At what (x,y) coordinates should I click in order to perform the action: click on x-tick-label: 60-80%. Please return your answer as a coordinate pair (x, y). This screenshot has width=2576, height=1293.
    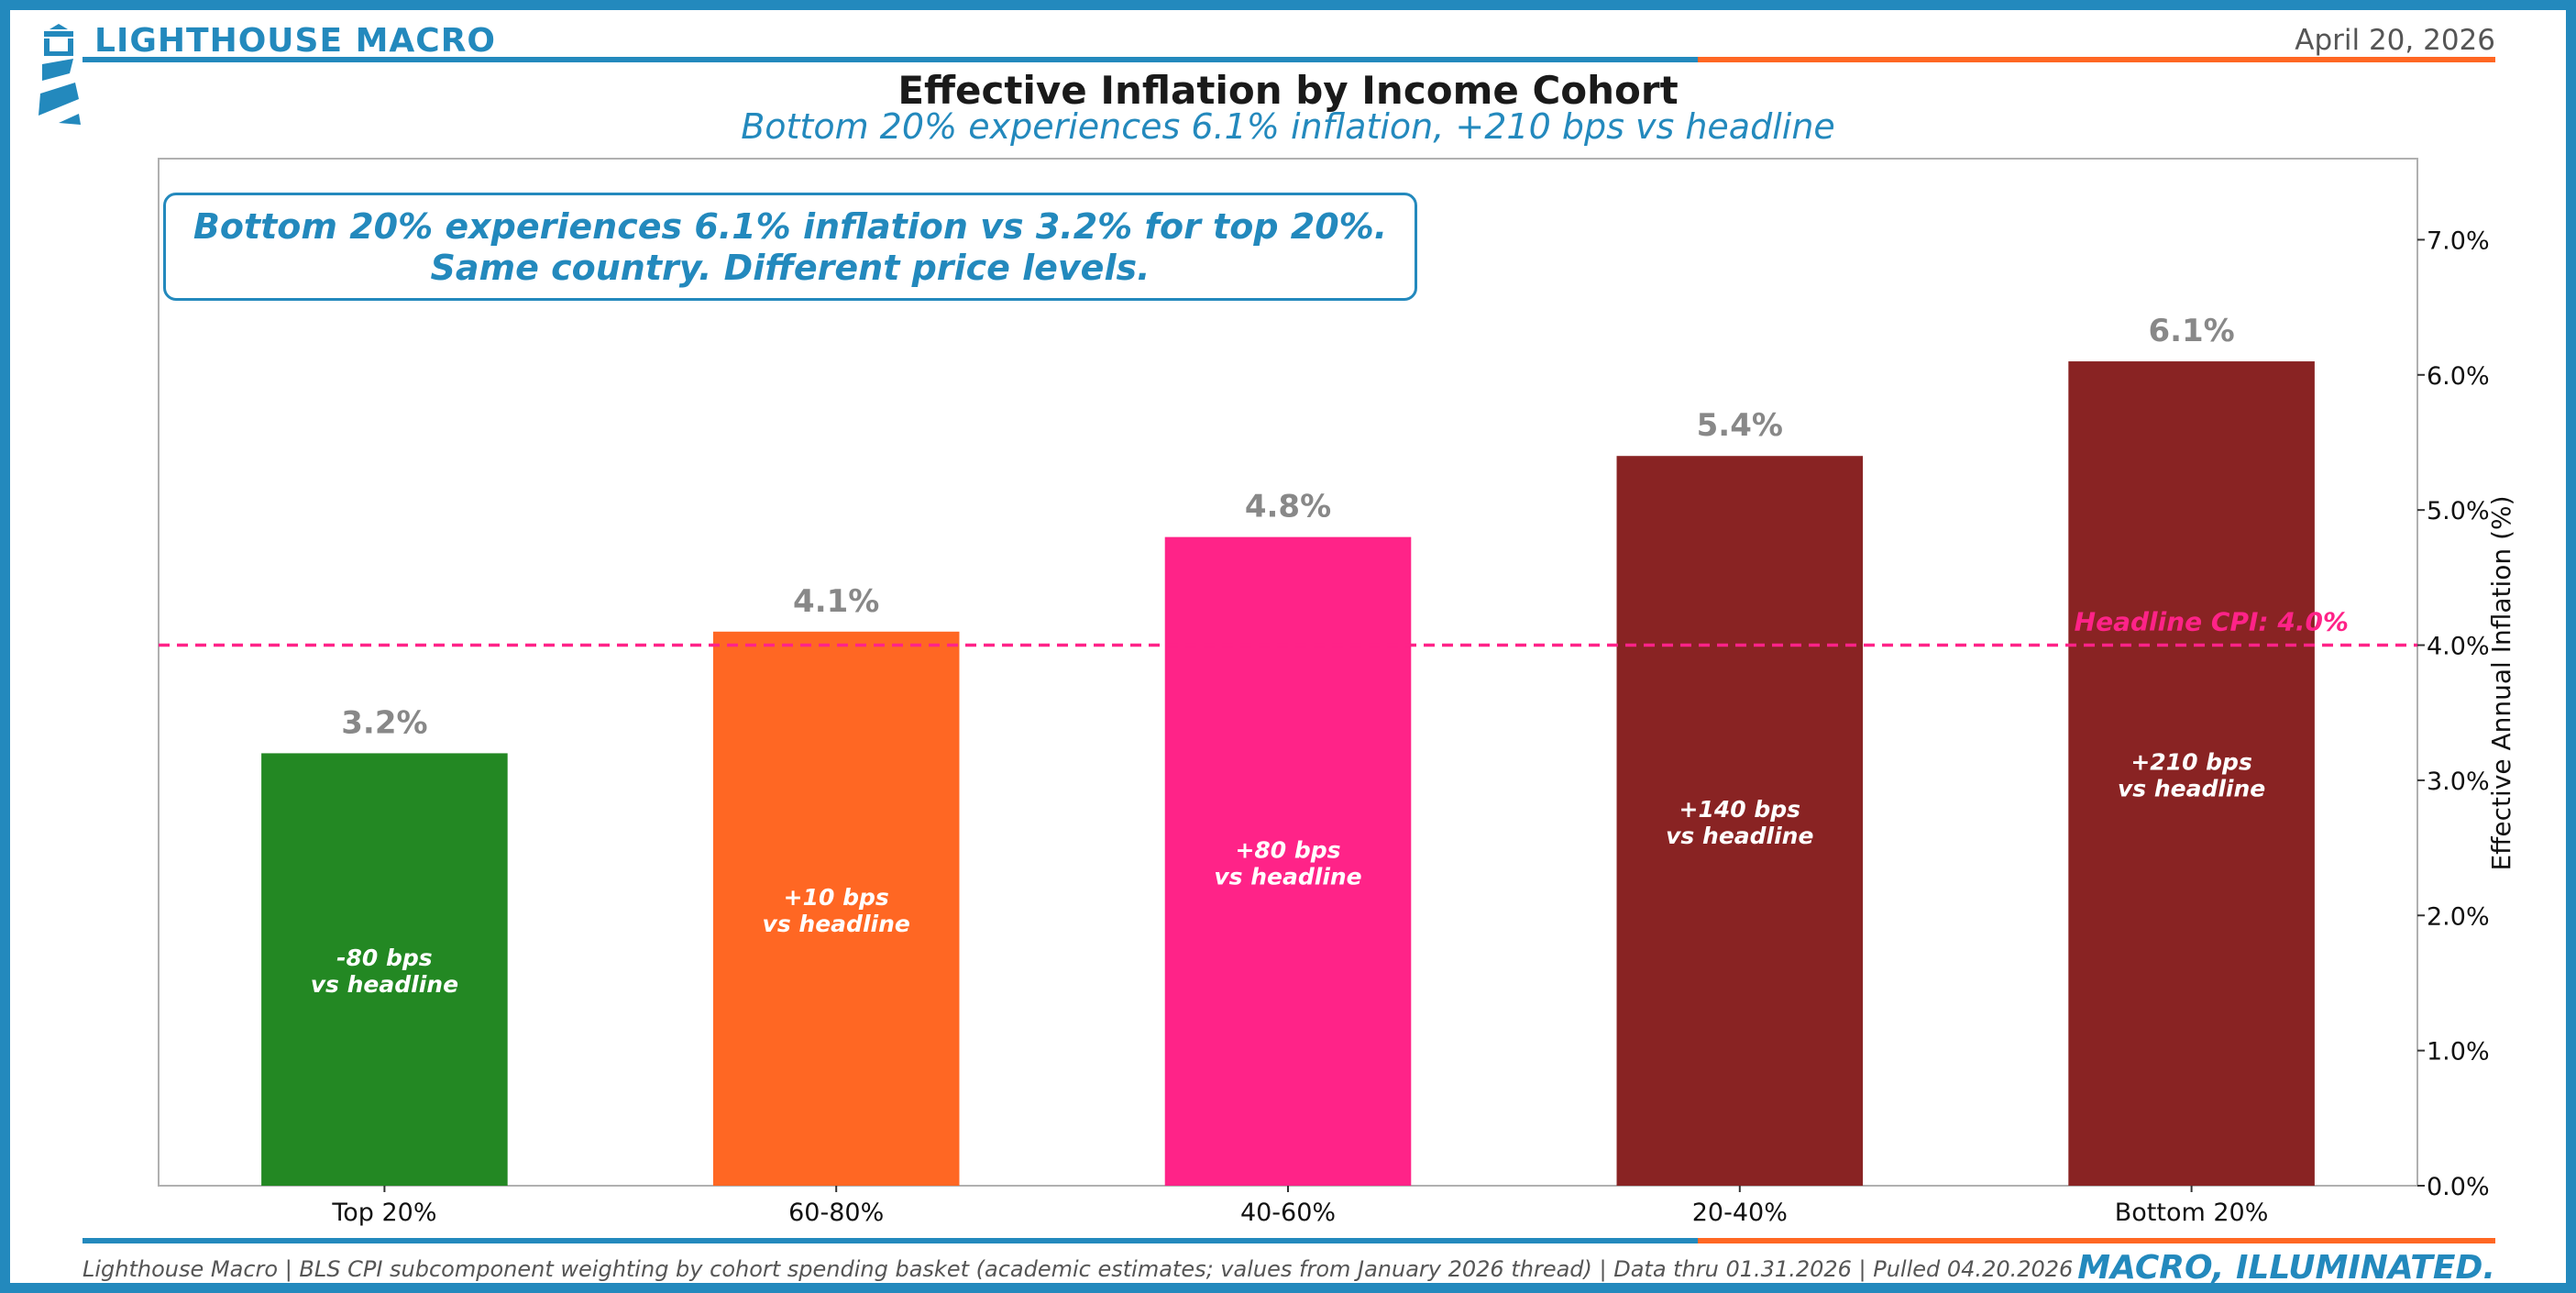
    Looking at the image, I should click on (836, 1213).